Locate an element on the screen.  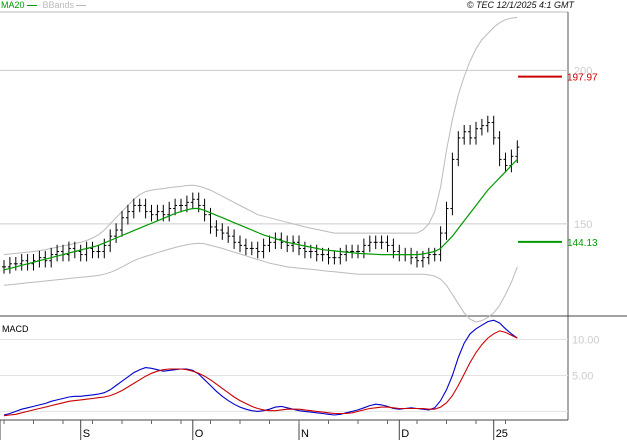
x-tick-label: D is located at coordinates (405, 434).